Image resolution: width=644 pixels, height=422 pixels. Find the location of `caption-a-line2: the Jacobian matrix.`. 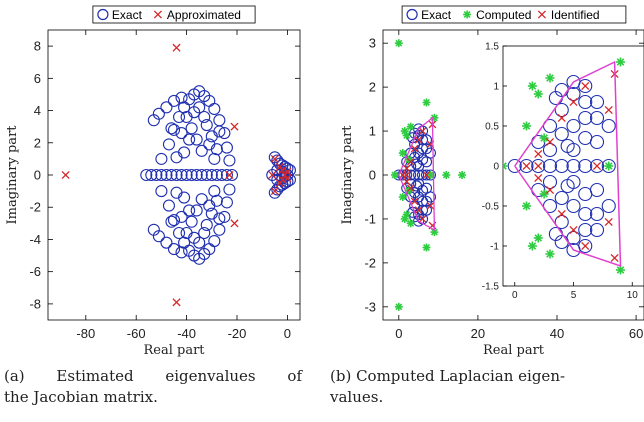

caption-a-line2: the Jacobian matrix. is located at coordinates (81, 397).